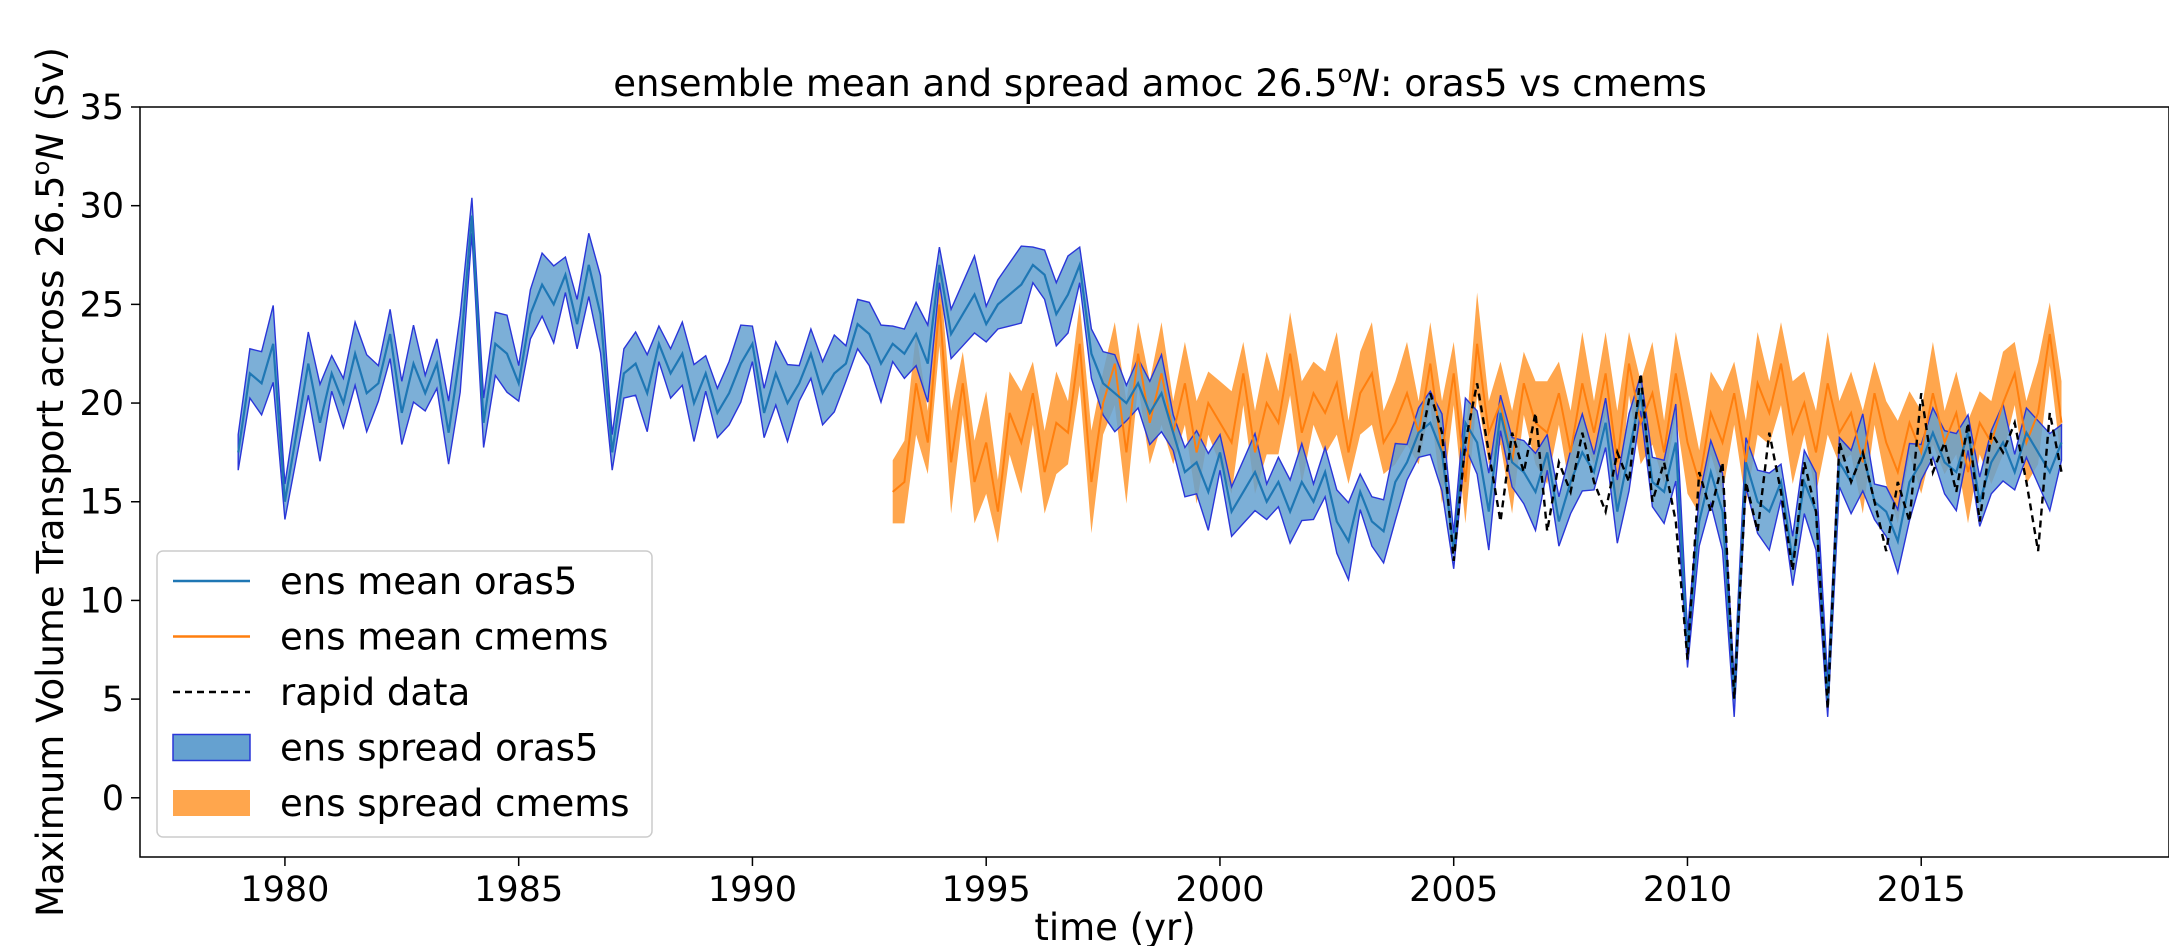 The width and height of the screenshot is (2169, 946). Describe the element at coordinates (101, 503) in the screenshot. I see `y-tick-label: 15` at that location.